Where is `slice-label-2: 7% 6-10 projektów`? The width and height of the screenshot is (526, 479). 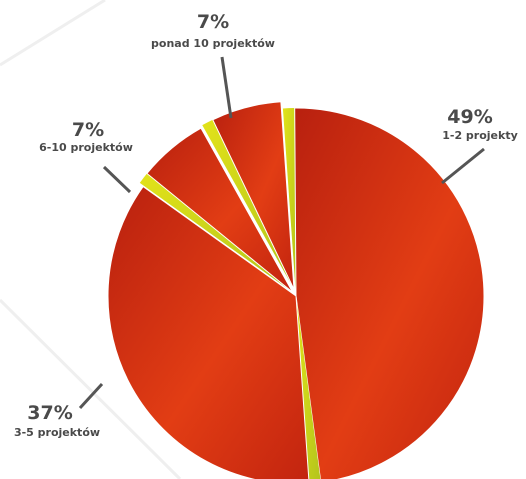
slice-label-2: 7% 6-10 projektów is located at coordinates (86, 136).